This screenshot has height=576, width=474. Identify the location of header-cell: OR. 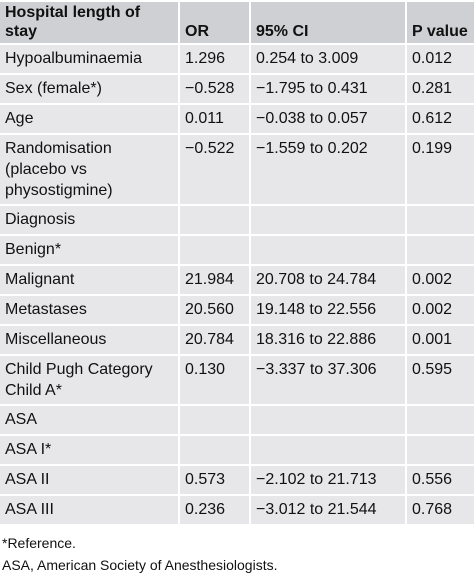
(214, 22).